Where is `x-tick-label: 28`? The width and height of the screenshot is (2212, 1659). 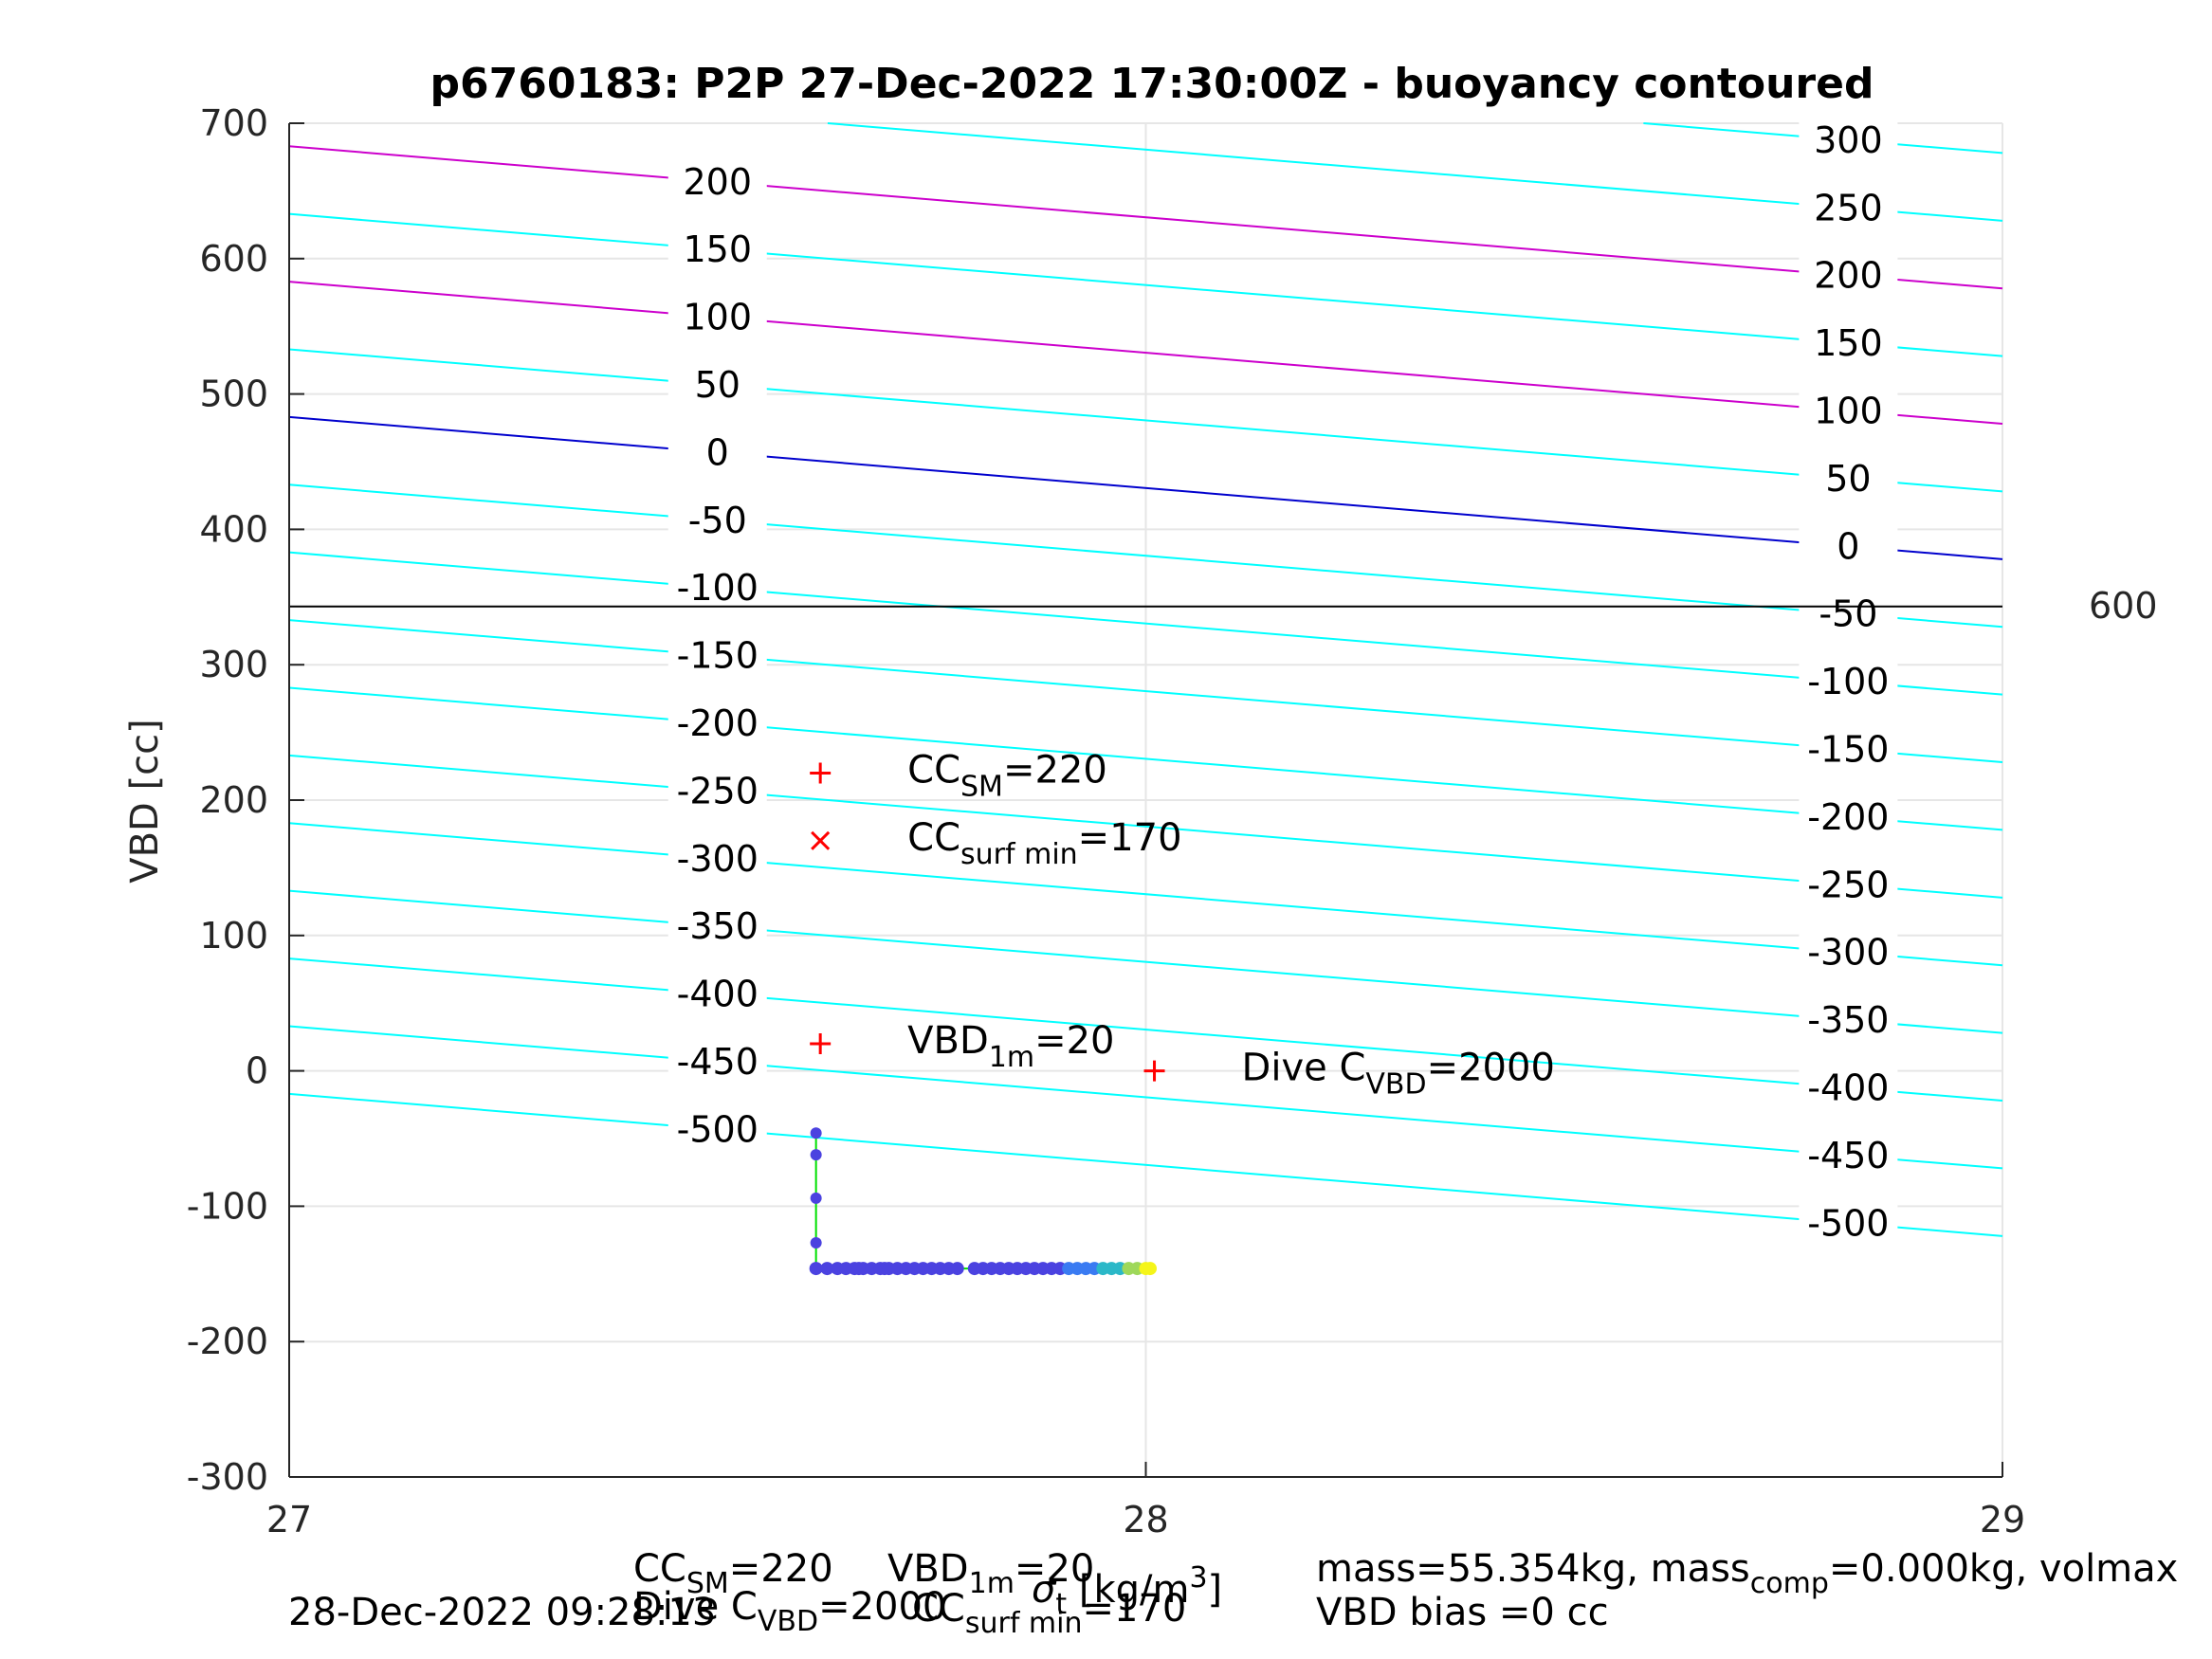
x-tick-label: 28 is located at coordinates (1145, 1519).